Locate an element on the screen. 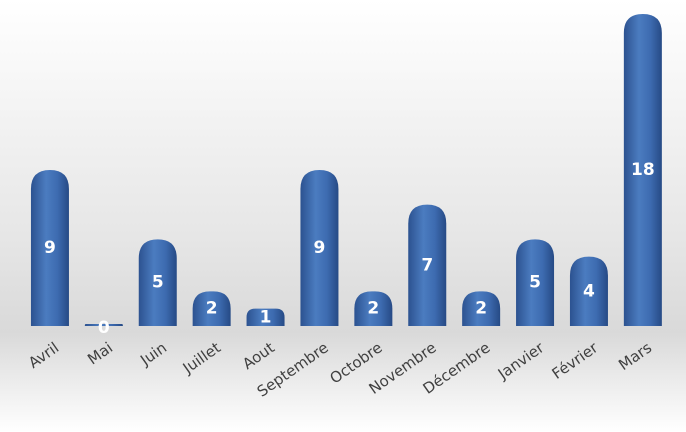 This screenshot has width=686, height=432. bar-septembre is located at coordinates (319, 248).